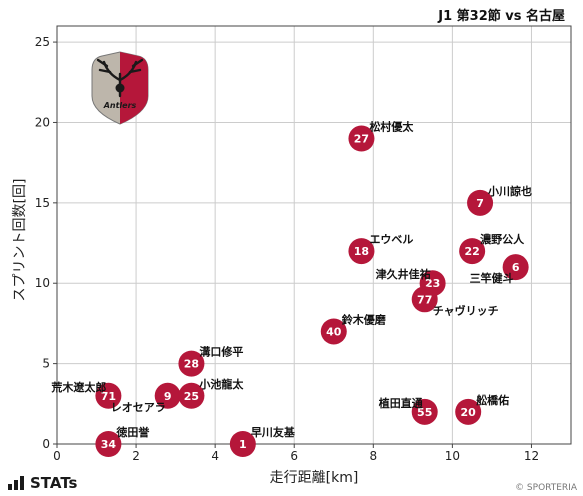 This screenshot has width=583, height=496. I want to click on y-tick-label: 10, so click(42, 283).